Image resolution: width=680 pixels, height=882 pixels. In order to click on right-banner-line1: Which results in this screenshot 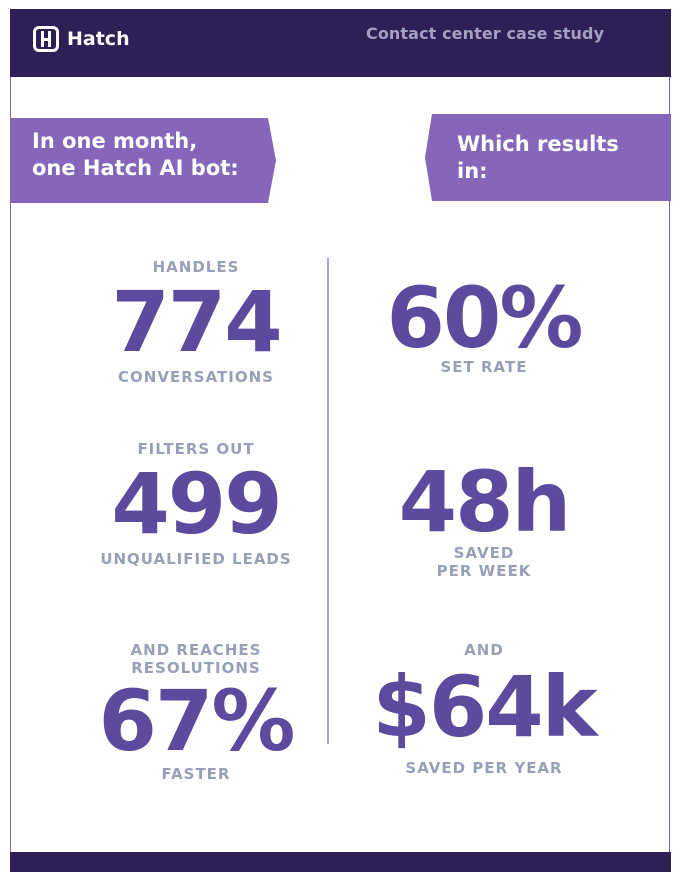, I will do `click(538, 144)`.